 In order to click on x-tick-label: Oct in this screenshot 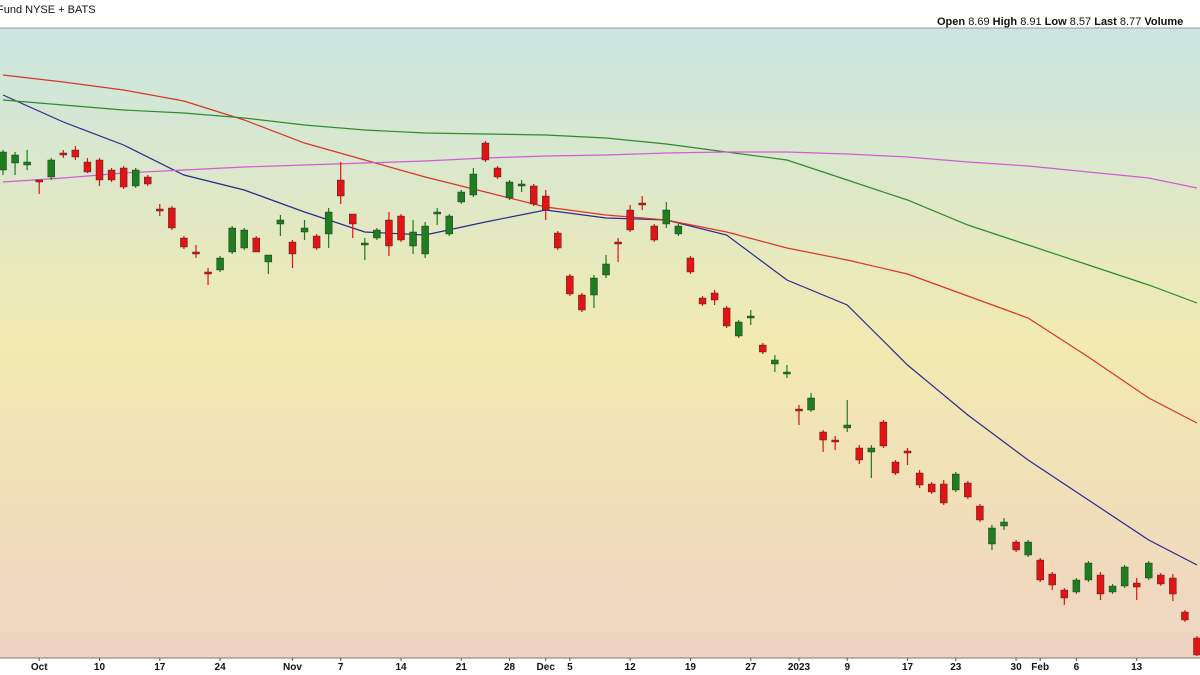, I will do `click(39, 667)`.